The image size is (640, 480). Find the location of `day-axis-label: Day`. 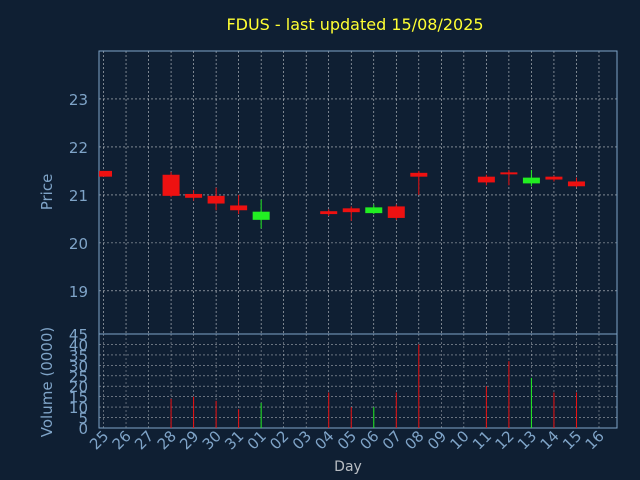

day-axis-label: Day is located at coordinates (348, 467).